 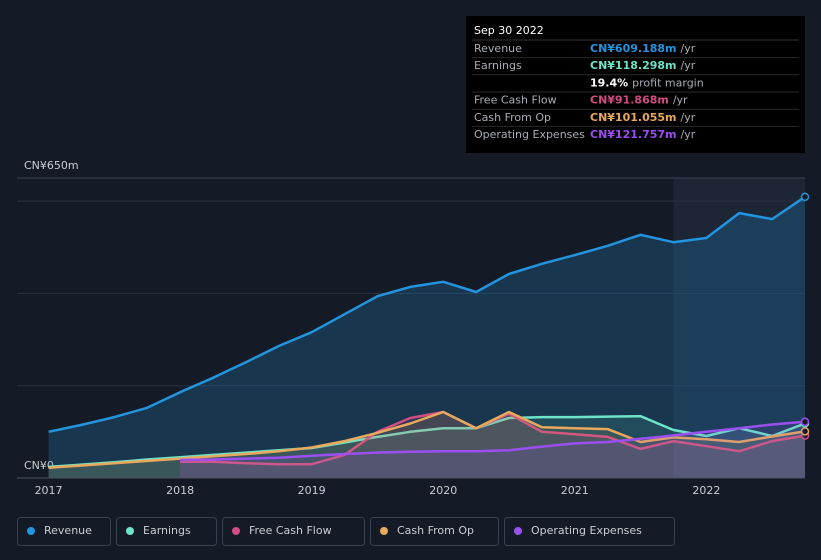 What do you see at coordinates (49, 490) in the screenshot?
I see `x-tick-label: 2017` at bounding box center [49, 490].